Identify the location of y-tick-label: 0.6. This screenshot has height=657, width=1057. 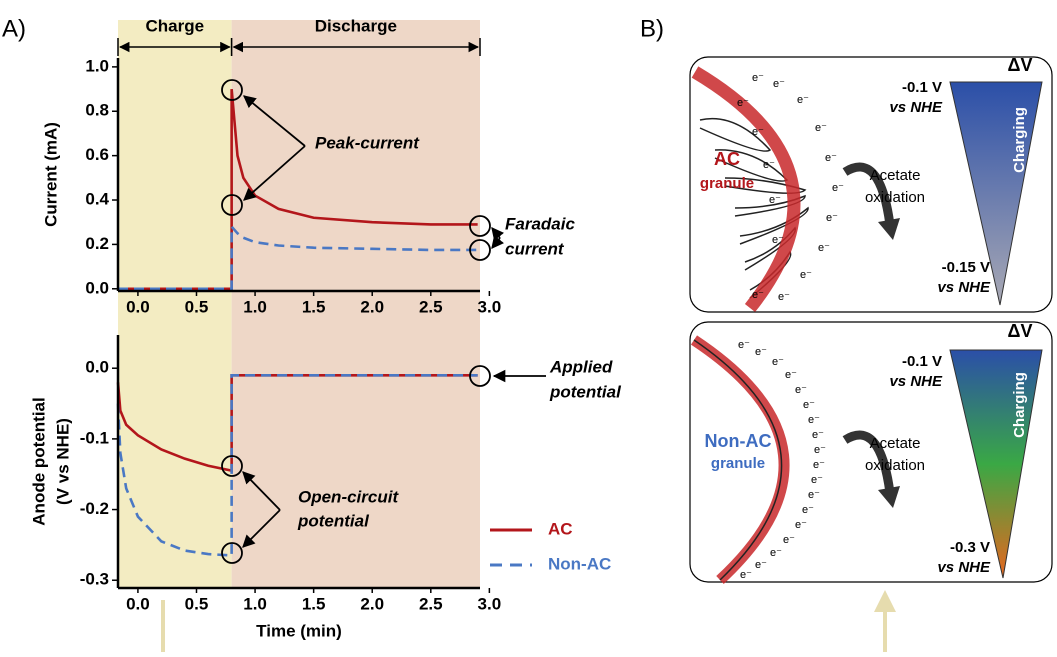
(97, 154).